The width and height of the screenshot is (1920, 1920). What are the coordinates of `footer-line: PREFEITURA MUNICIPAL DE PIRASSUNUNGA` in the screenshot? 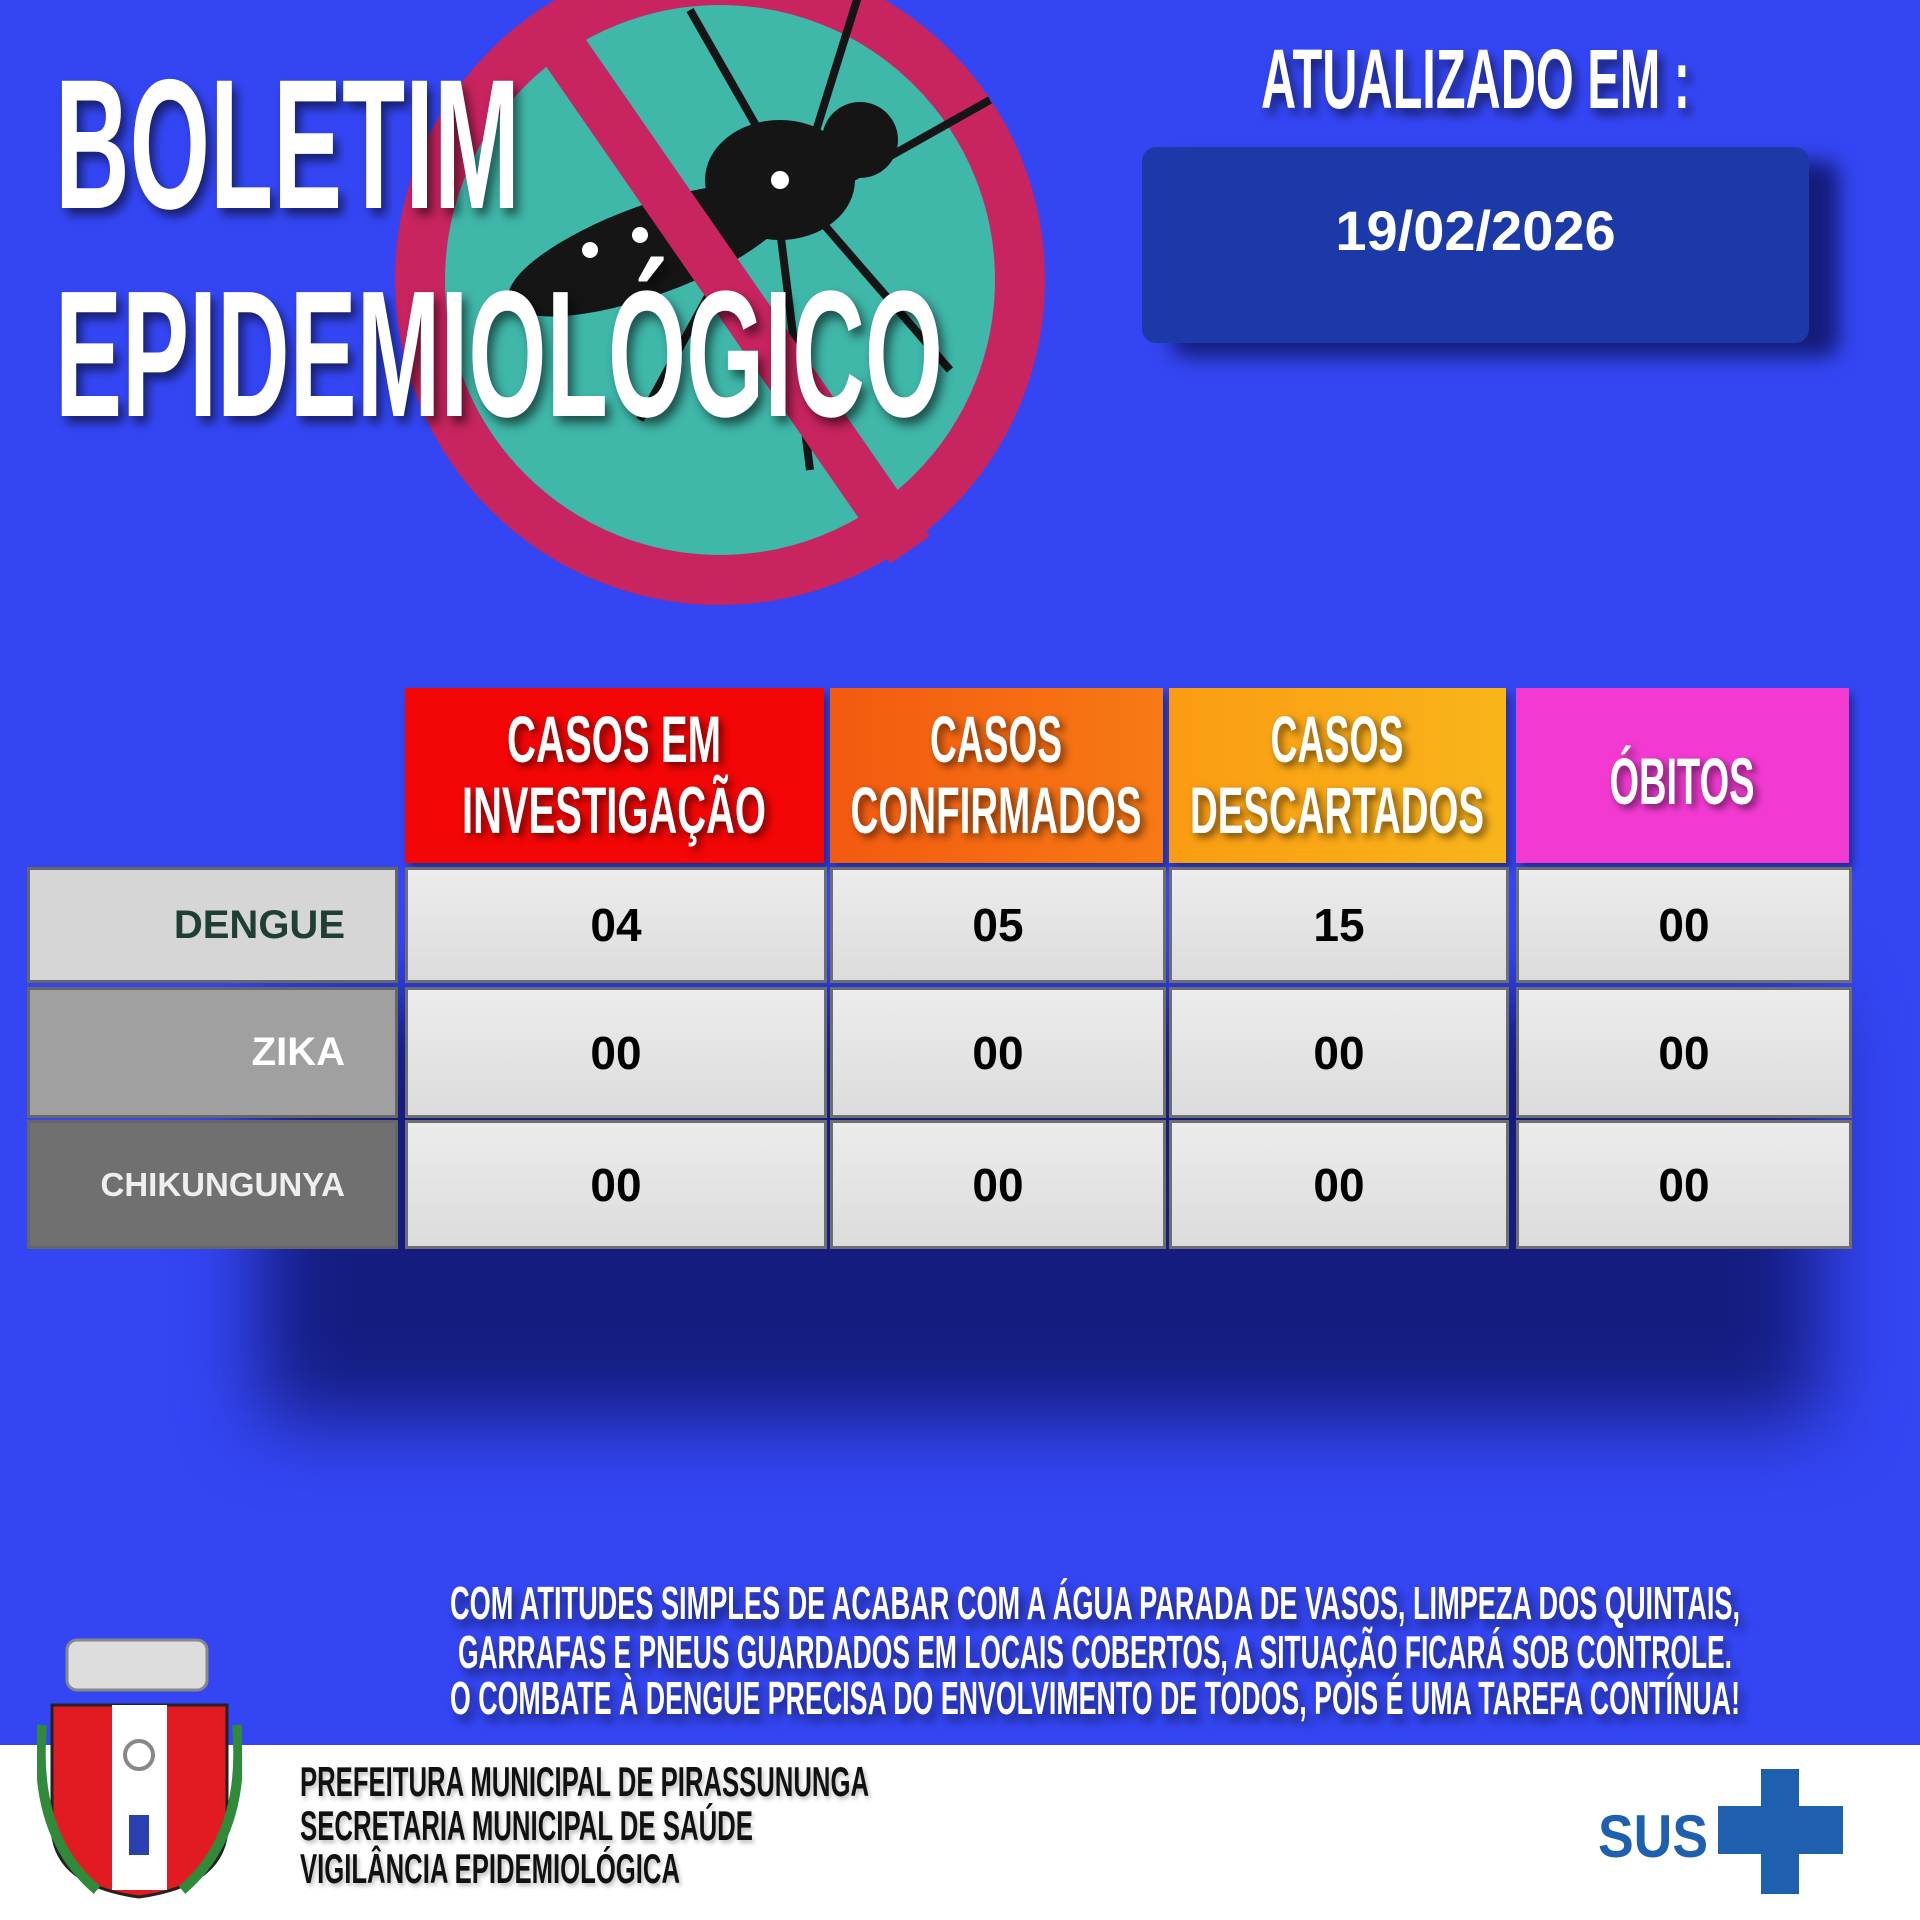 It's located at (584, 1781).